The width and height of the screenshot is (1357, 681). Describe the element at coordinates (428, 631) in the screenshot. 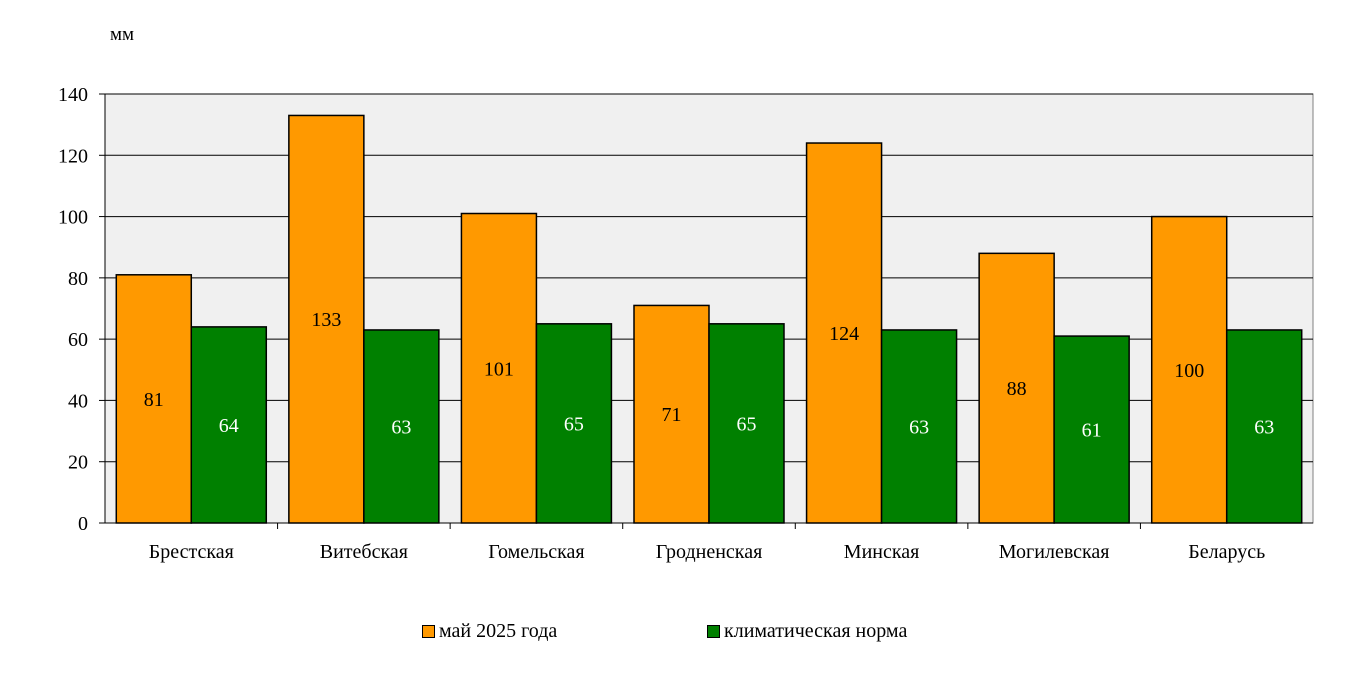

I see `legend-swatch-orange` at that location.